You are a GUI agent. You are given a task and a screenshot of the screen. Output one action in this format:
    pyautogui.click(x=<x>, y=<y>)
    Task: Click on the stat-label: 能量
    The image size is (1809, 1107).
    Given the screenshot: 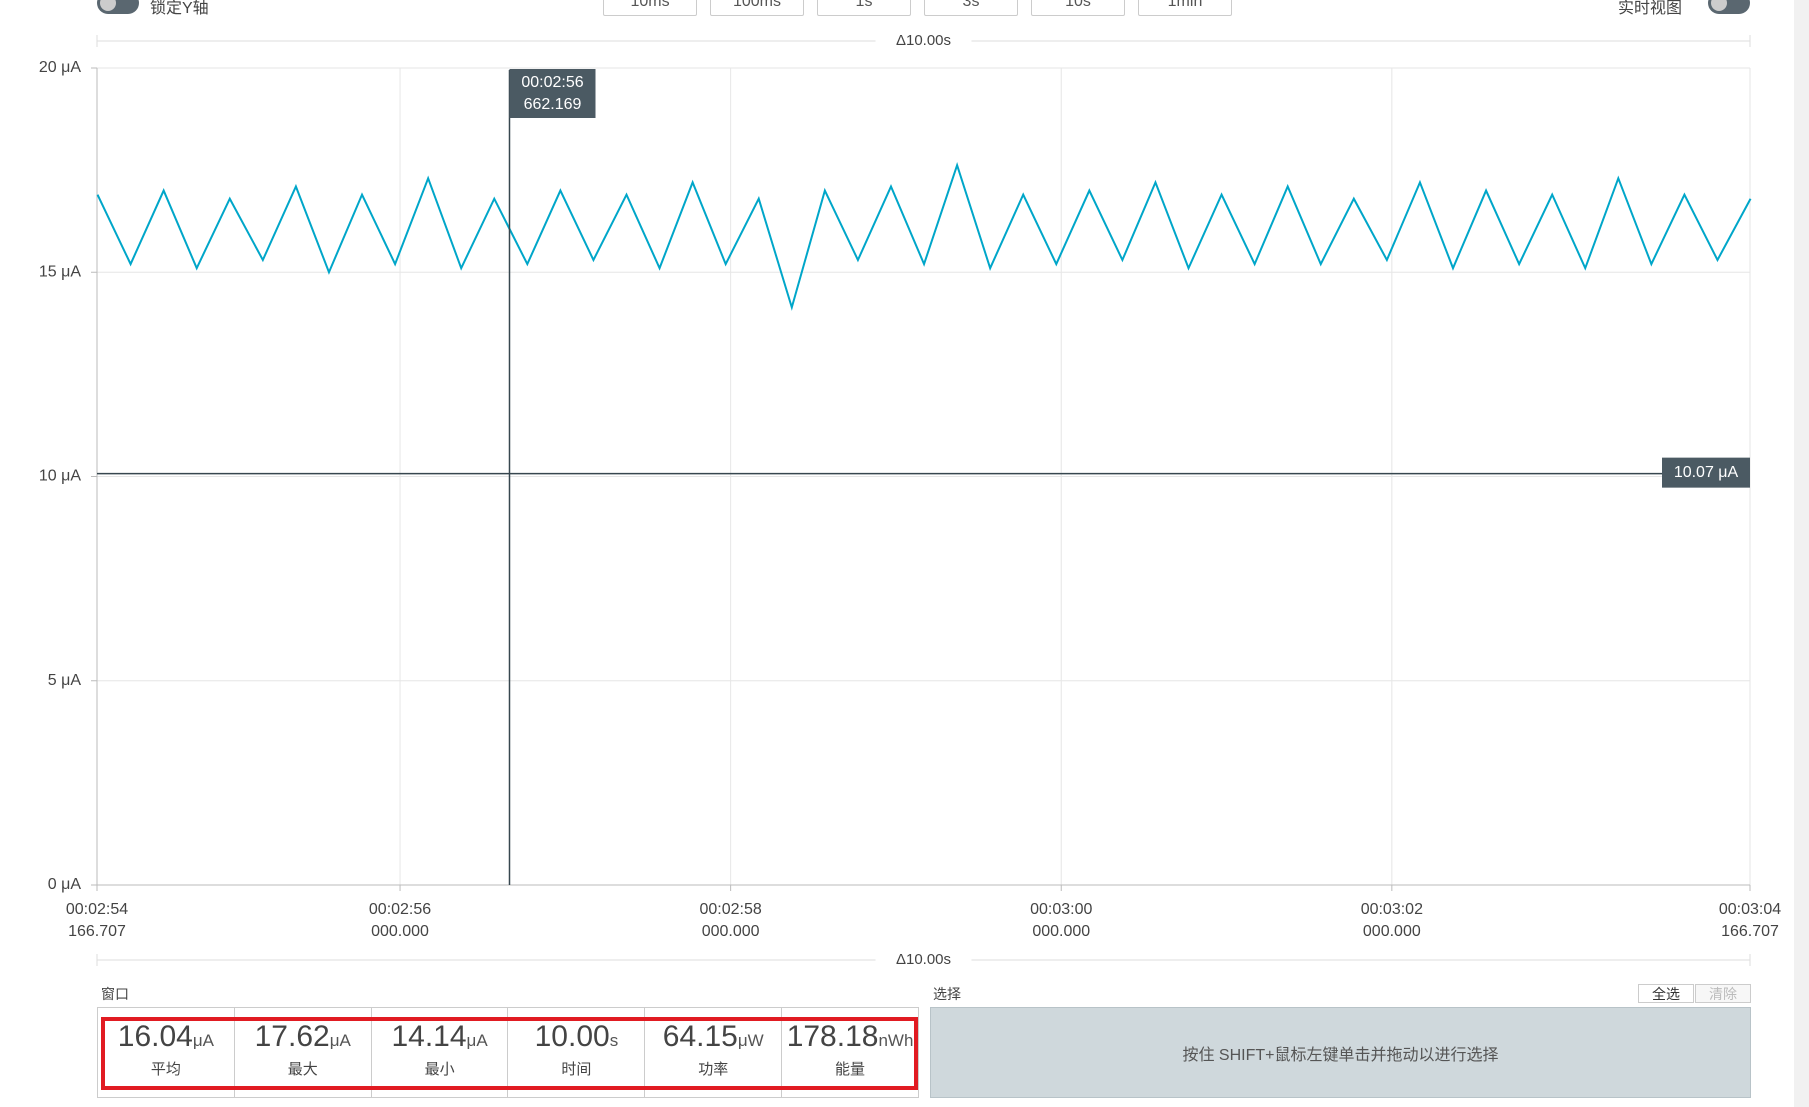 What is the action you would take?
    pyautogui.click(x=850, y=1069)
    